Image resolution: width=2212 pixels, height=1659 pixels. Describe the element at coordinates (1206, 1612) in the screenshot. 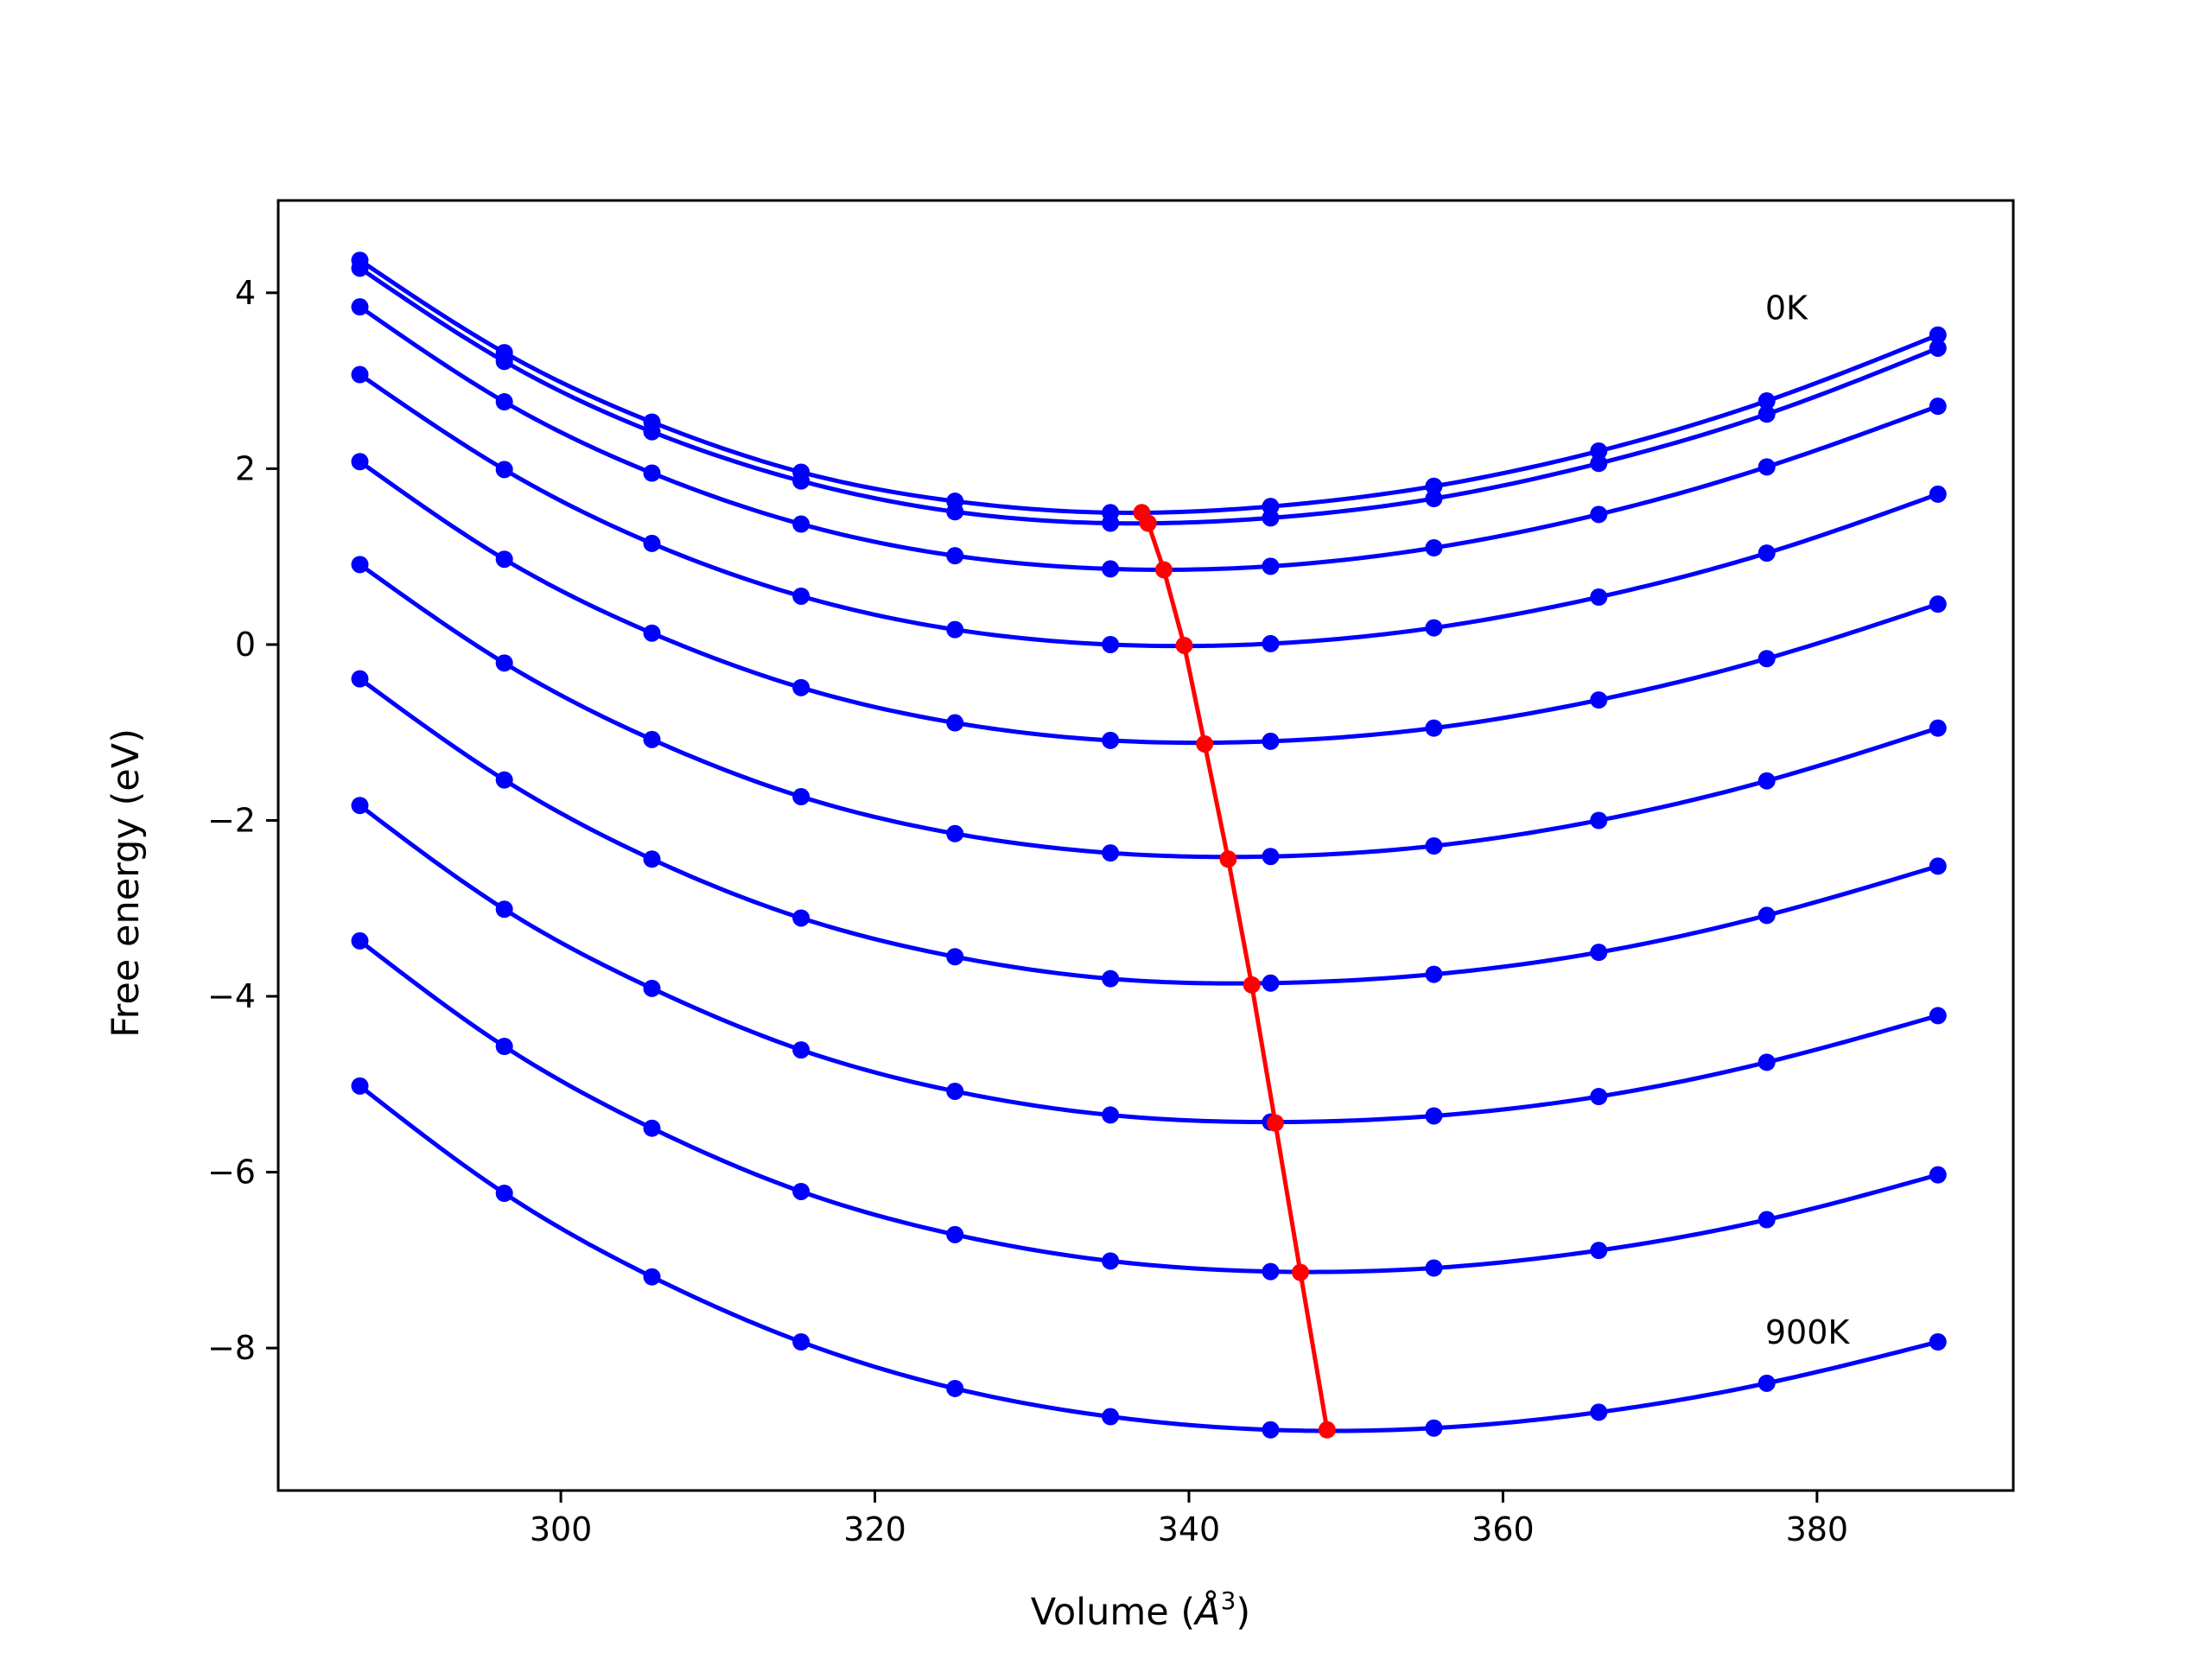

I see `x-axis-unit: Å` at that location.